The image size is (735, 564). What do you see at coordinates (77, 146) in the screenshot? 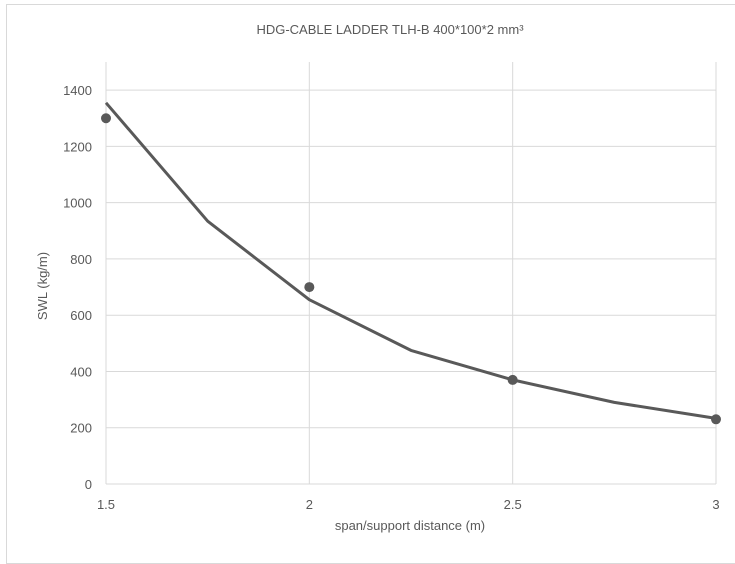
I see `y-tick-label: 1200` at bounding box center [77, 146].